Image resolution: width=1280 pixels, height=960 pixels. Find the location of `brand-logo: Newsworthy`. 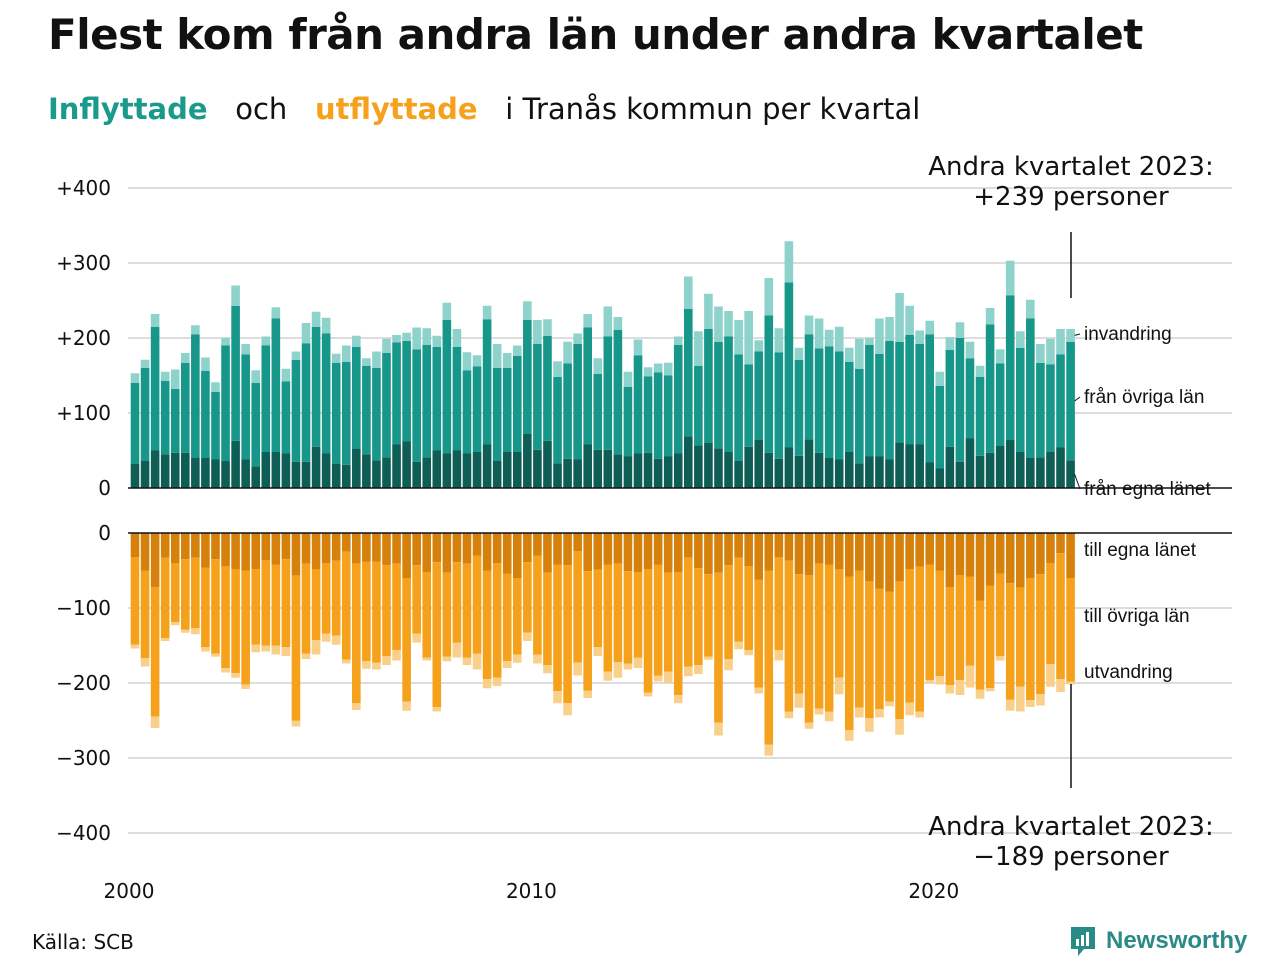

brand-logo: Newsworthy is located at coordinates (1157, 941).